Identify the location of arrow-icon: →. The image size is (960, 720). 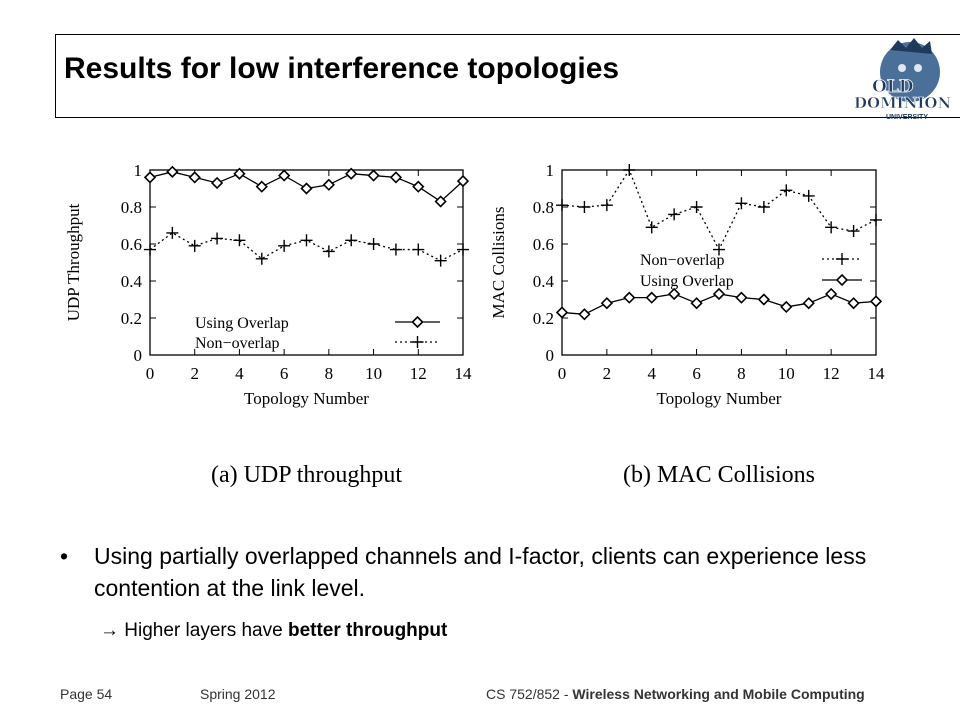
(109, 630).